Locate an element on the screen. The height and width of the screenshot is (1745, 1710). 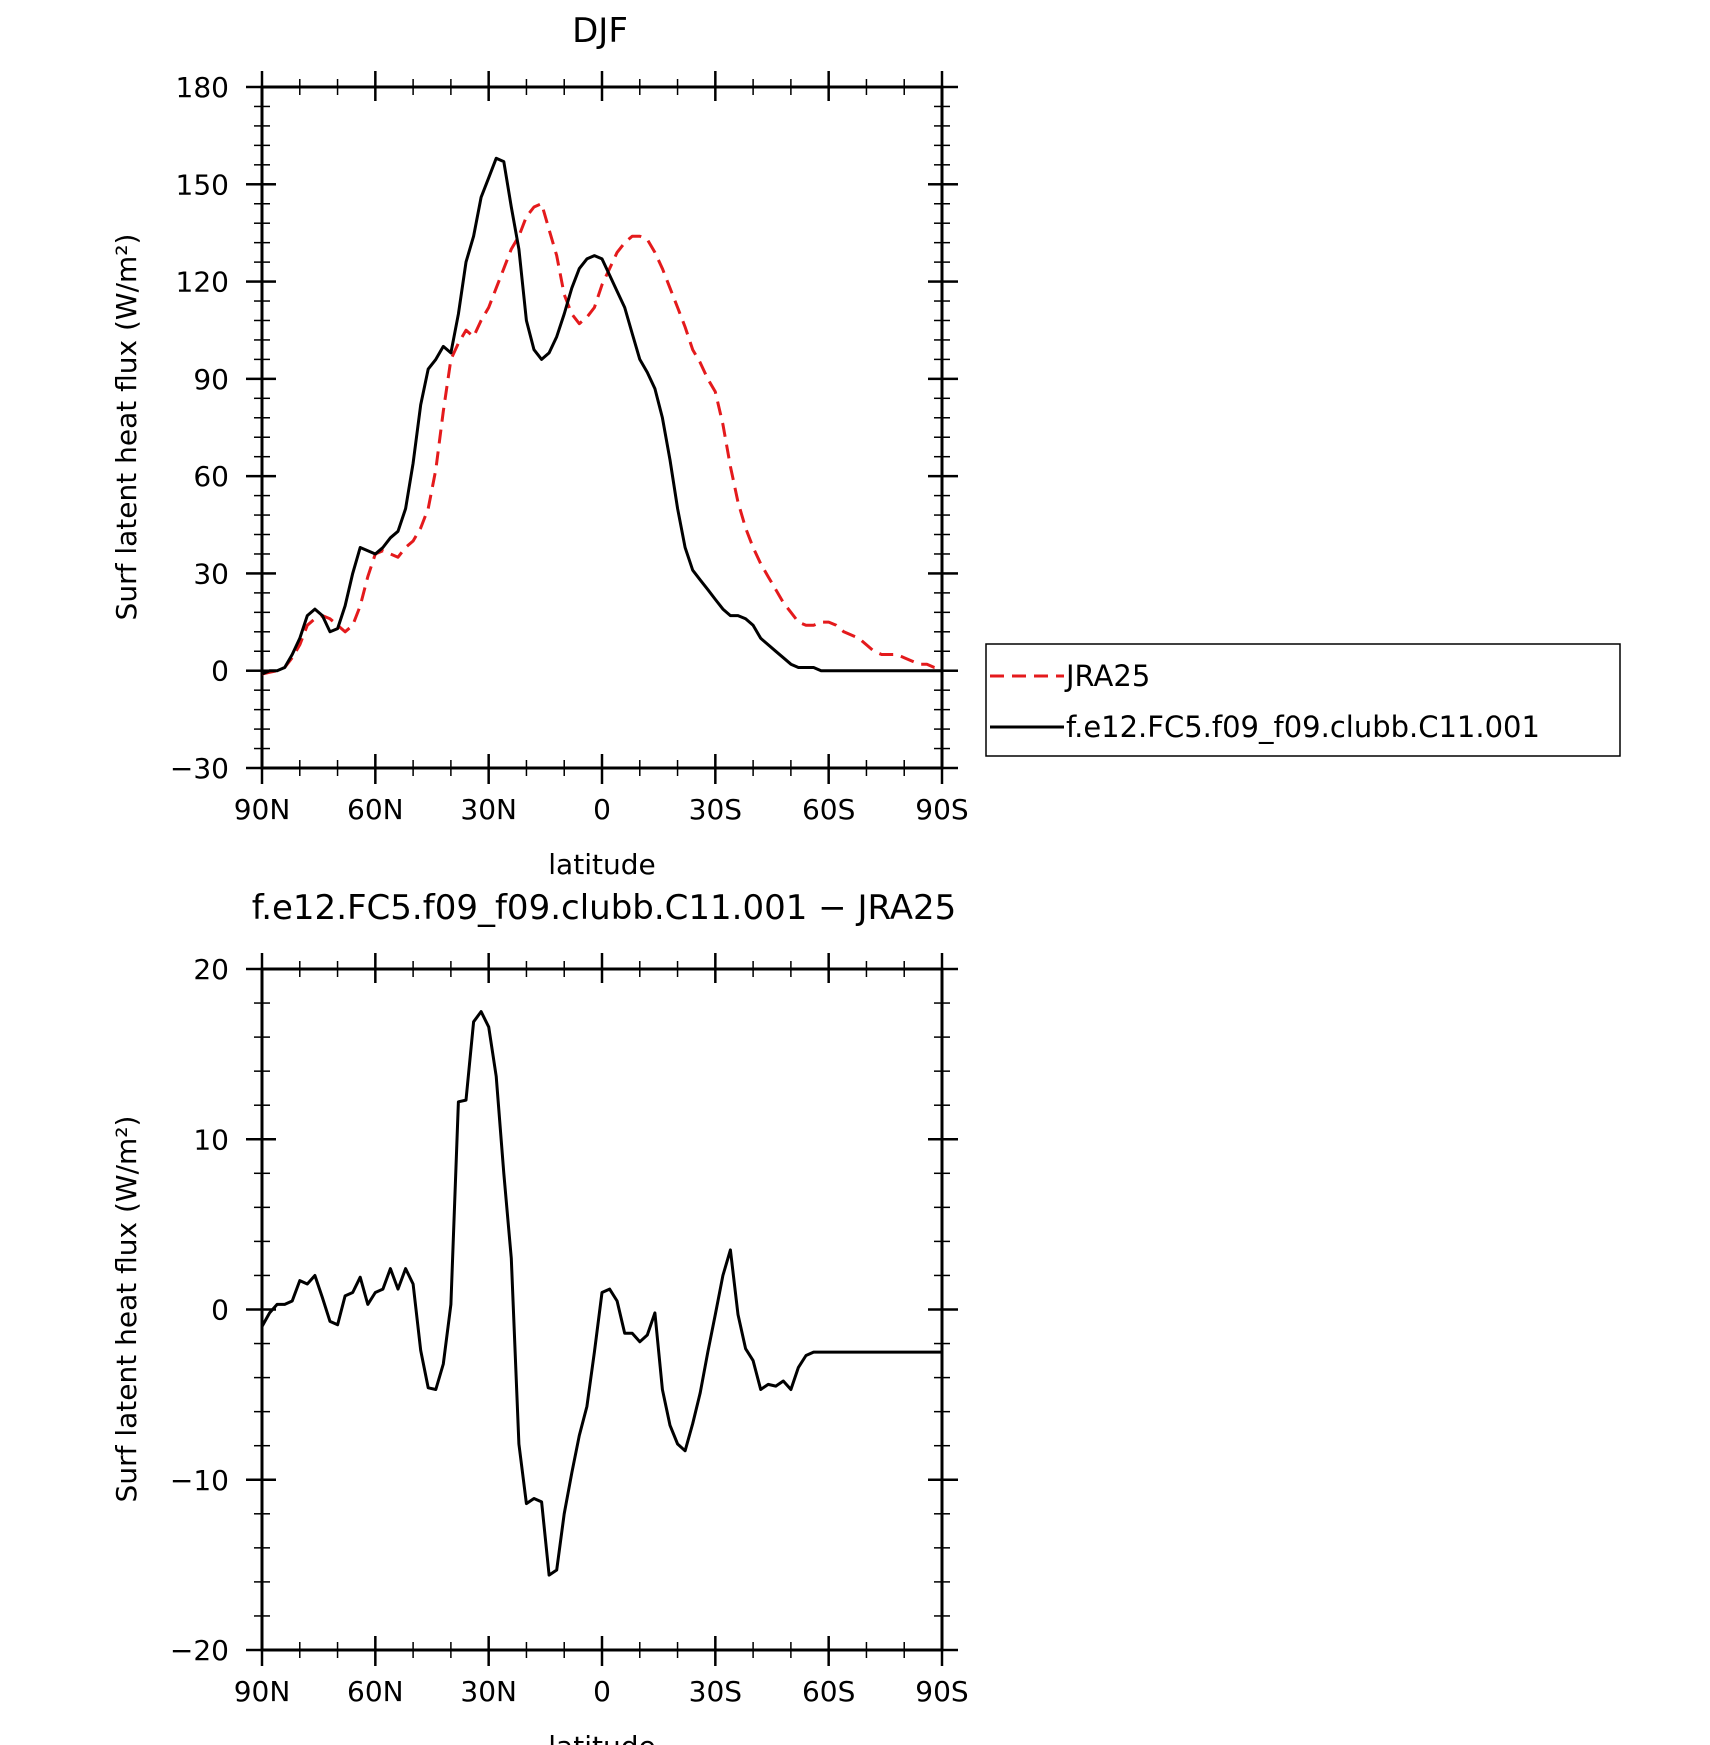
y-tick-label: 20 is located at coordinates (211, 969).